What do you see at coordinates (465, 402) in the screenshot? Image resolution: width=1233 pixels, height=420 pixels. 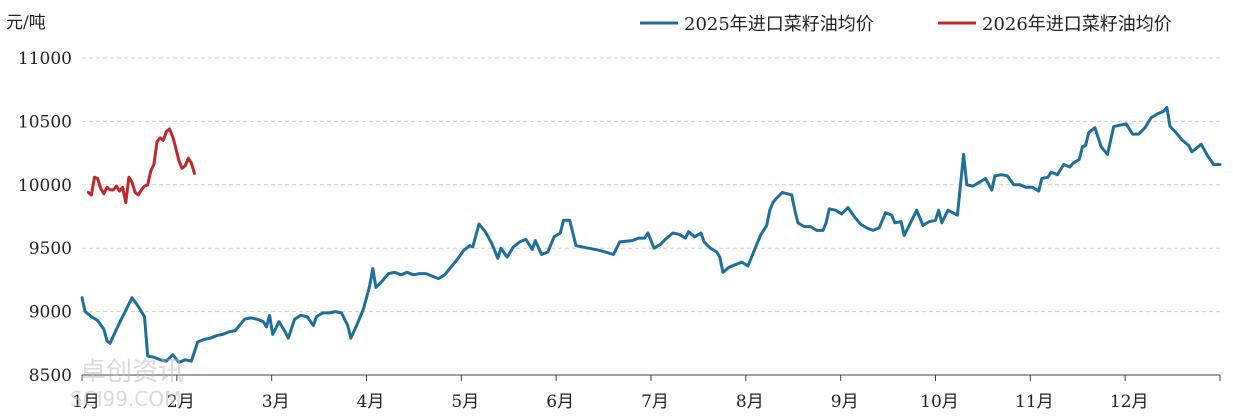 I see `x-tick-label: 5月` at bounding box center [465, 402].